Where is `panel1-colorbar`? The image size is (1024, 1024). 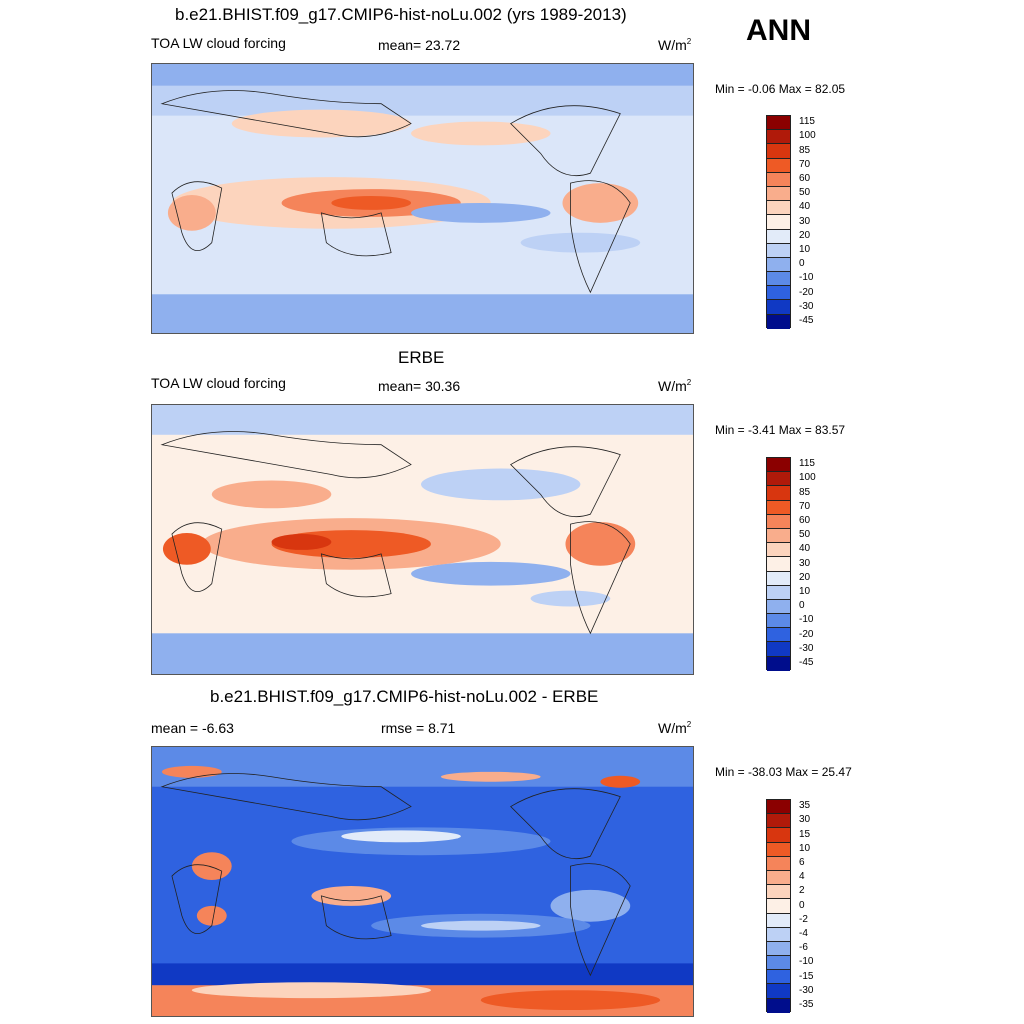
panel1-colorbar is located at coordinates (778, 222).